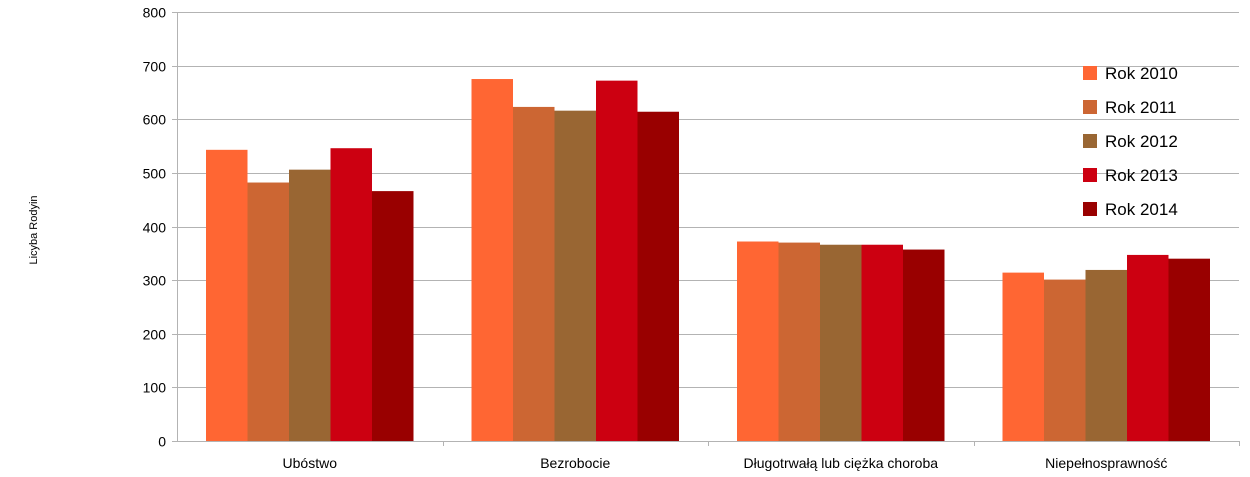 This screenshot has width=1250, height=477. I want to click on y-tick-label: 100, so click(155, 388).